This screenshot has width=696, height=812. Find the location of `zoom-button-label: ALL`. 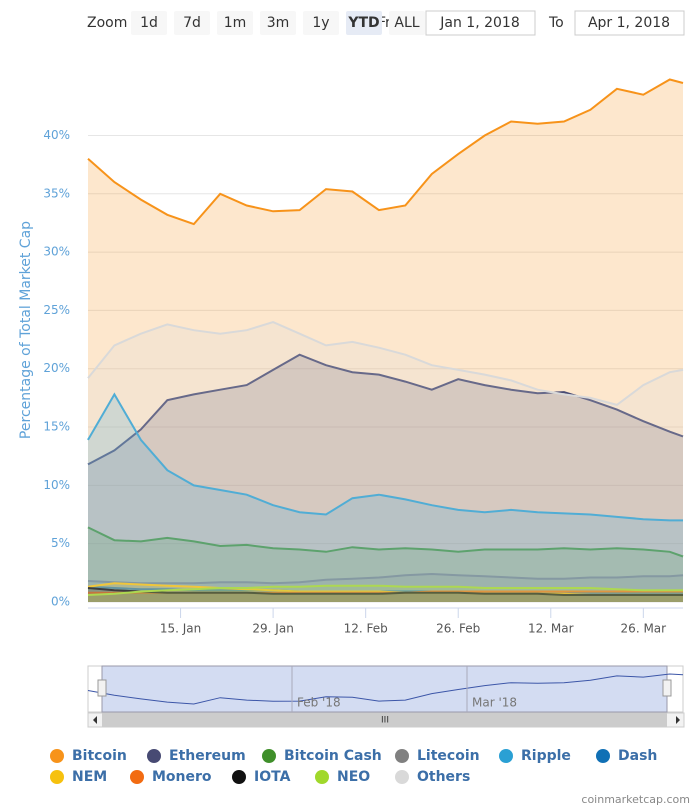

zoom-button-label: ALL is located at coordinates (406, 23).